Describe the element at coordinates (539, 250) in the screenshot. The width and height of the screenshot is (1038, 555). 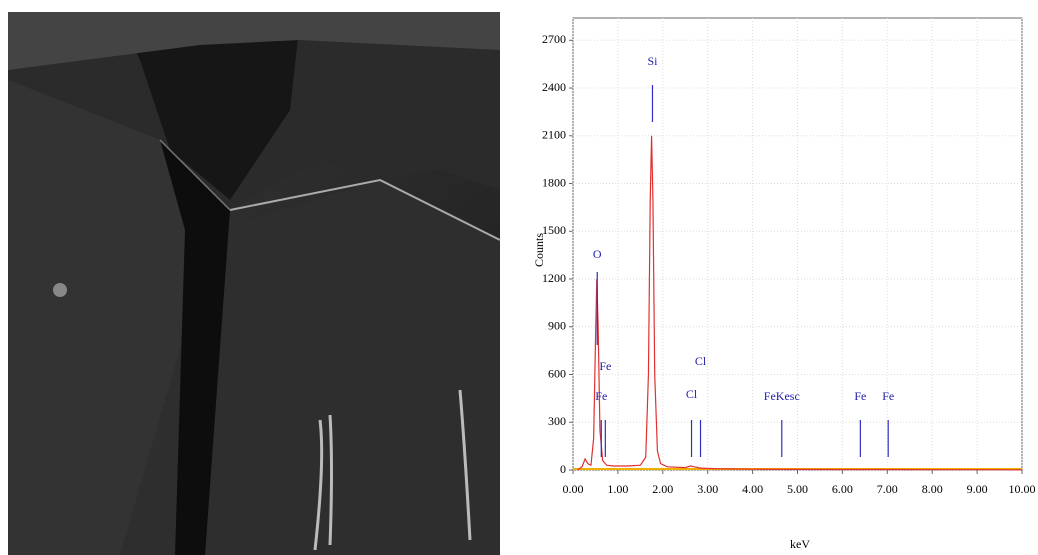
I see `y-axis-title: Counts` at that location.